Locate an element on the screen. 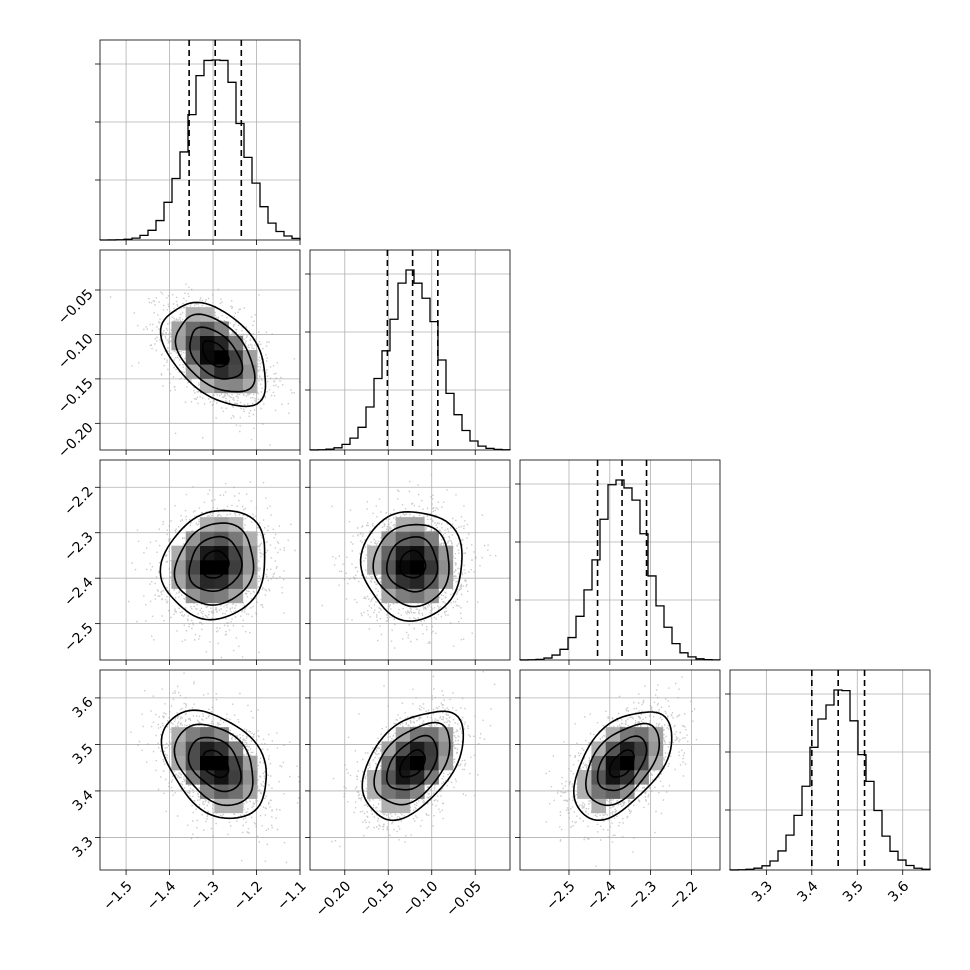  x-tick-label: −2.3 is located at coordinates (642, 895).